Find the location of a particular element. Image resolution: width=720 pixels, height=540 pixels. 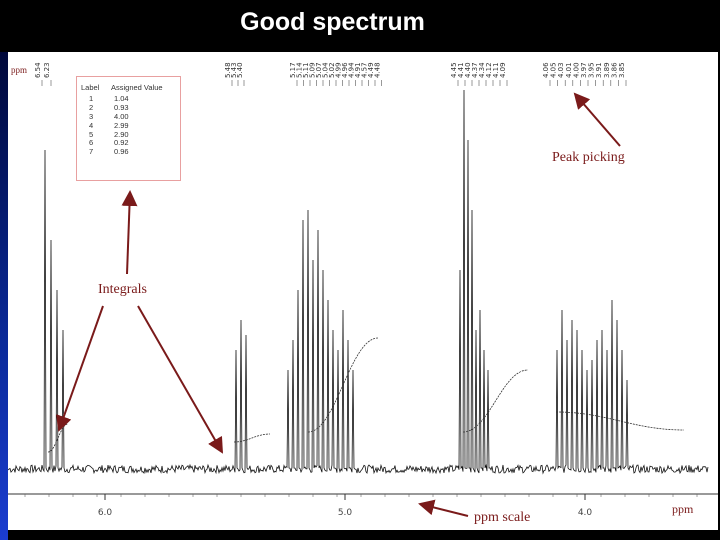

x-tick-label: 4.0 is located at coordinates (585, 513).